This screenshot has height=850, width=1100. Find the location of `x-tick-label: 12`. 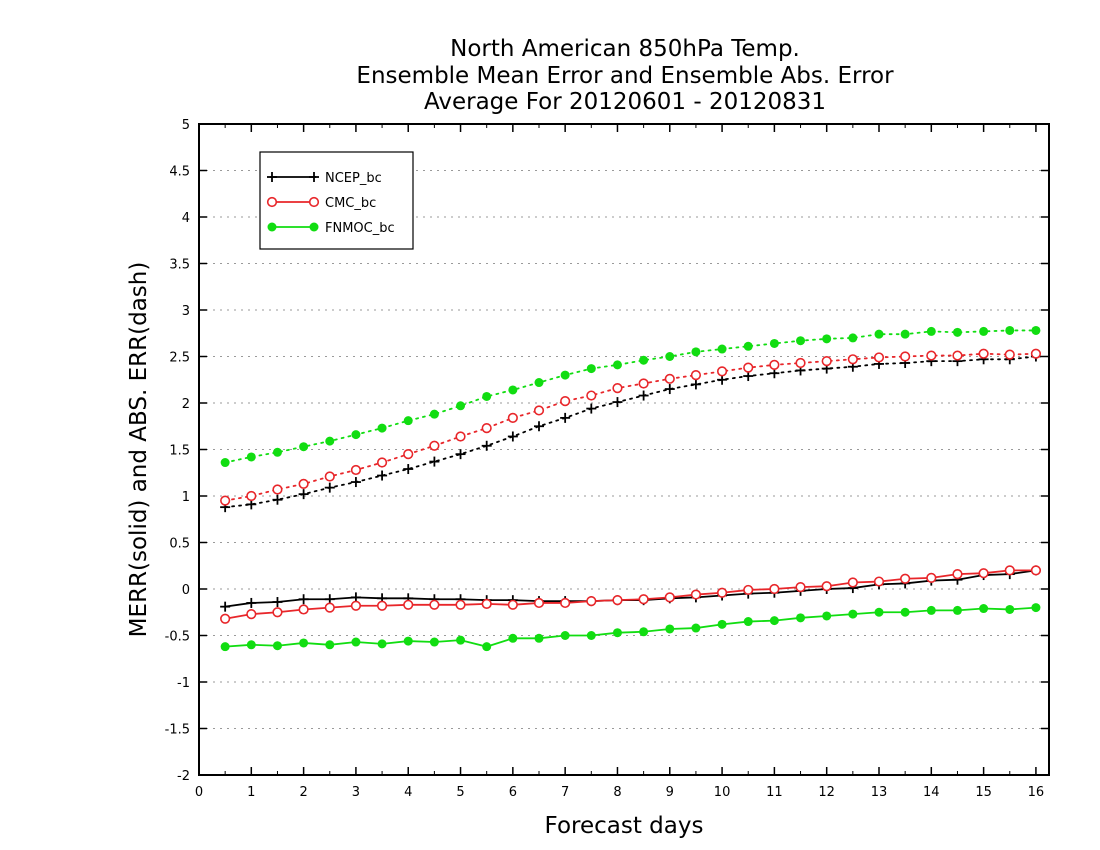

x-tick-label: 12 is located at coordinates (826, 792).